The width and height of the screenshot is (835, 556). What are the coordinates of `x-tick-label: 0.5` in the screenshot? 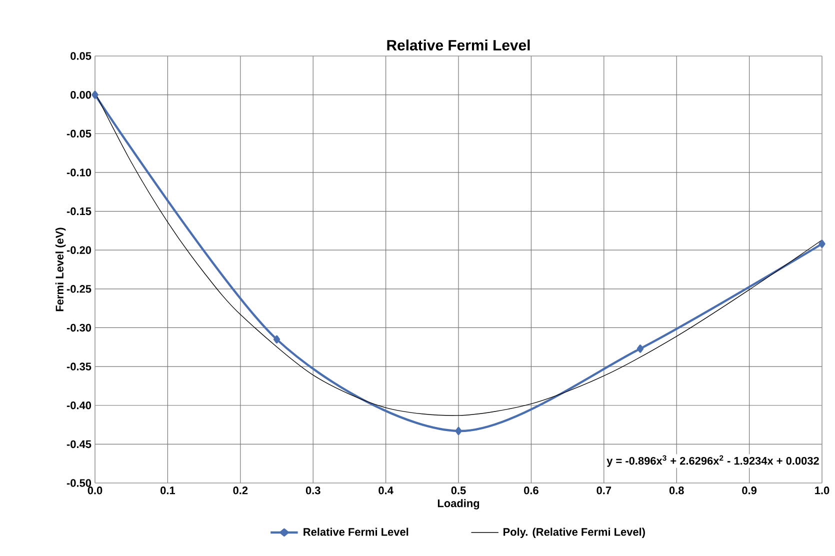 It's located at (458, 490).